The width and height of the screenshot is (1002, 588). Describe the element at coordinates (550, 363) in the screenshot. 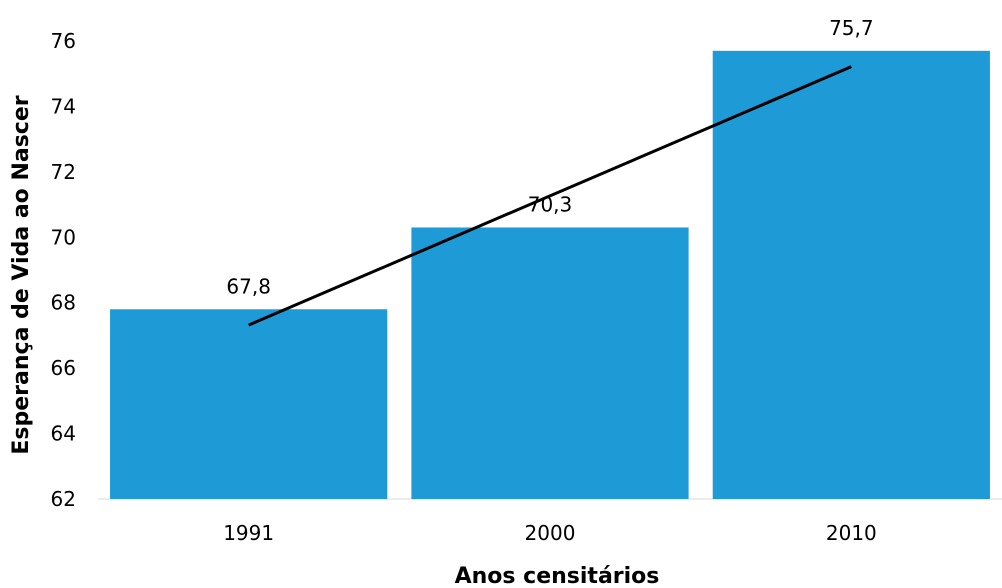

I see `bar-2000` at that location.